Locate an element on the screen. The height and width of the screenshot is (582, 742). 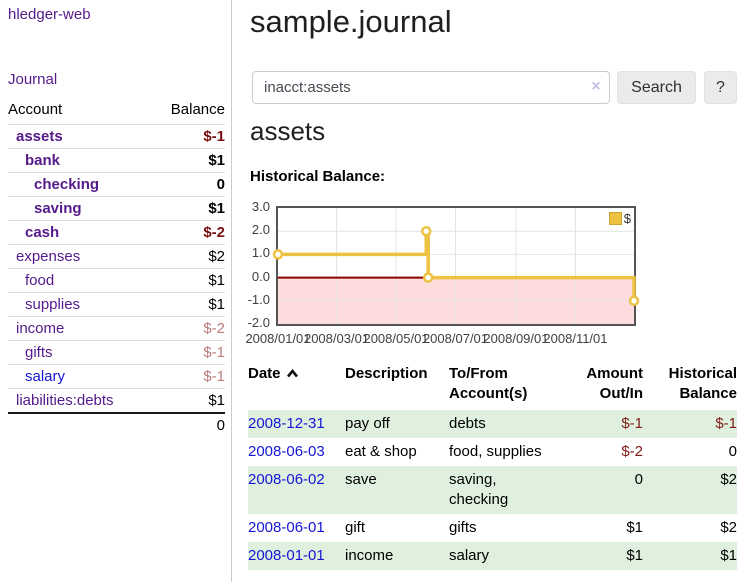
column-header-amount: Amount Out/In is located at coordinates (614, 383).